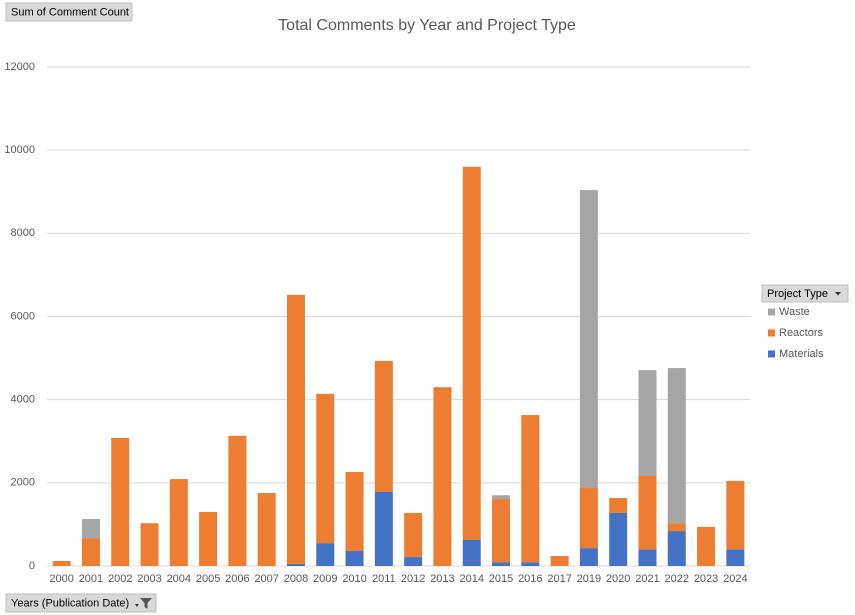 The image size is (855, 615). What do you see at coordinates (325, 579) in the screenshot?
I see `x-tick-label: 2009` at bounding box center [325, 579].